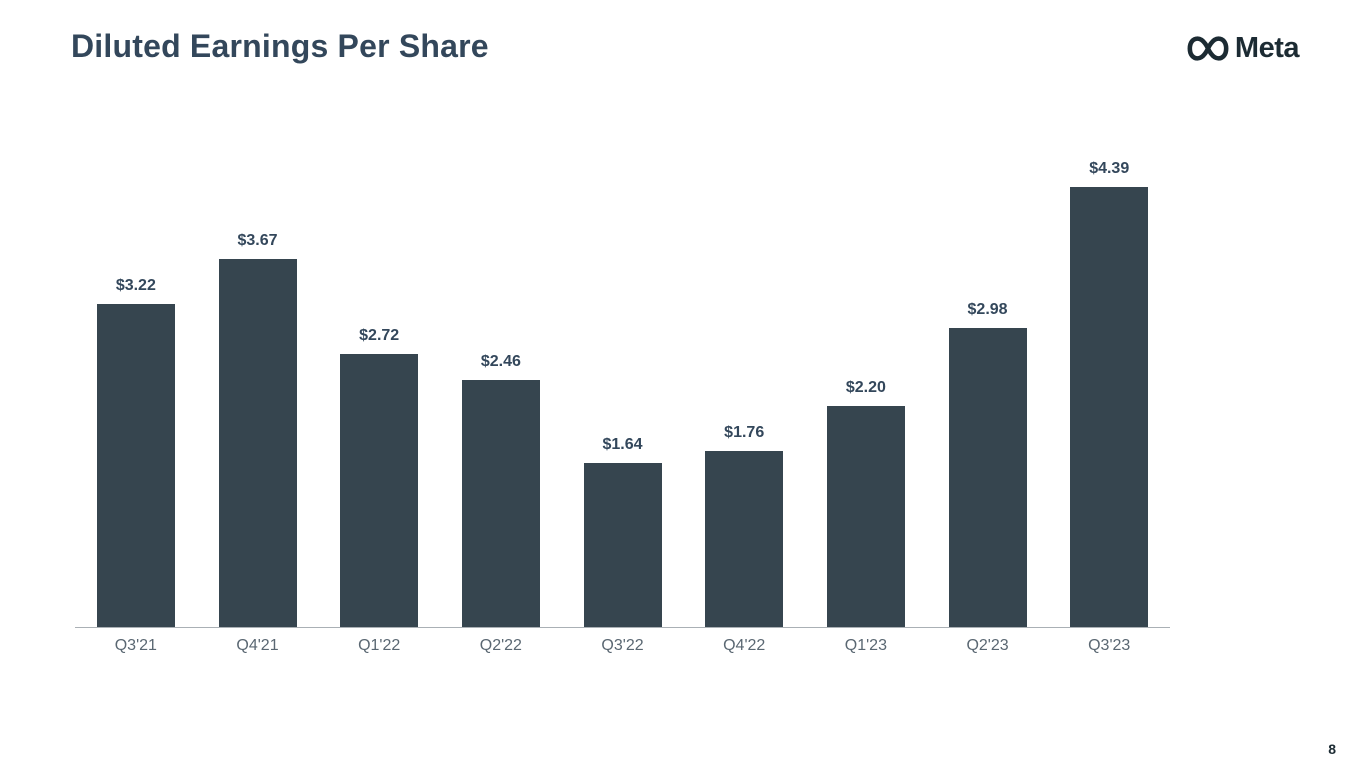 The image size is (1367, 773). What do you see at coordinates (257, 240) in the screenshot?
I see `bar-value-label: $3.67` at bounding box center [257, 240].